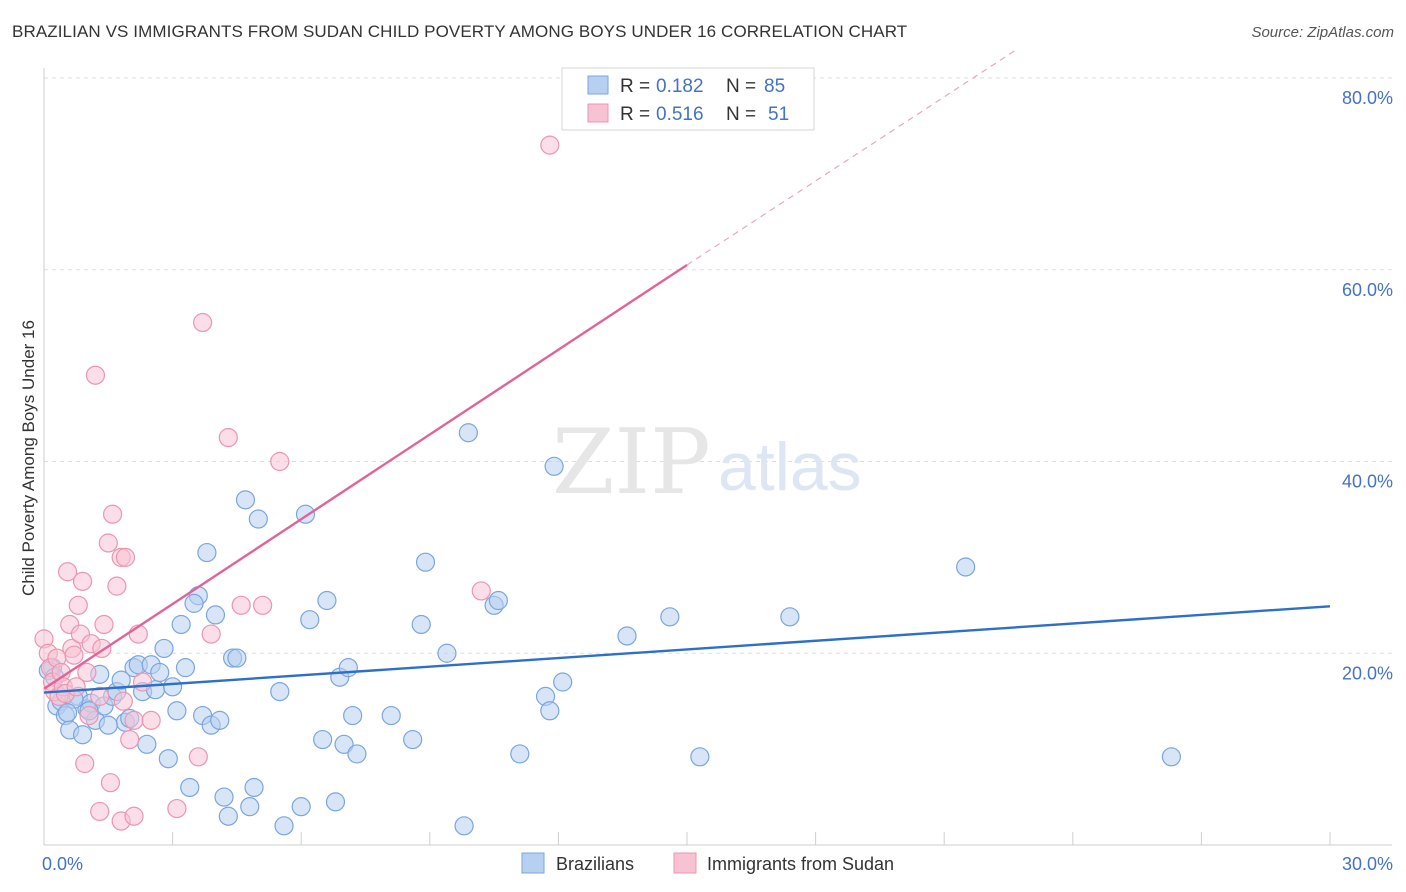  Describe the element at coordinates (790, 467) in the screenshot. I see `watermark-atlas: atlas` at that location.